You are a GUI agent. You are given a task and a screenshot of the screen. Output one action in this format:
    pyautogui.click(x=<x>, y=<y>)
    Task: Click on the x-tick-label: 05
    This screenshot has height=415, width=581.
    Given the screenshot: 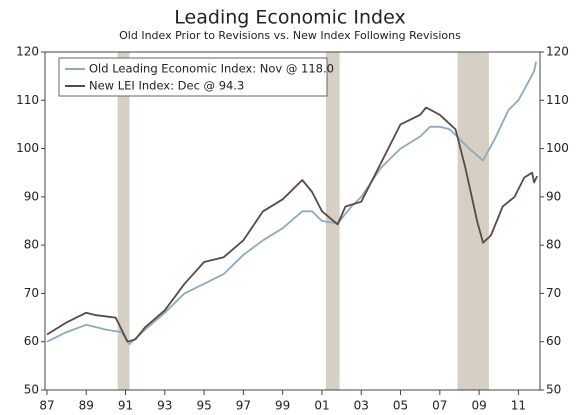 What is the action you would take?
    pyautogui.click(x=400, y=406)
    